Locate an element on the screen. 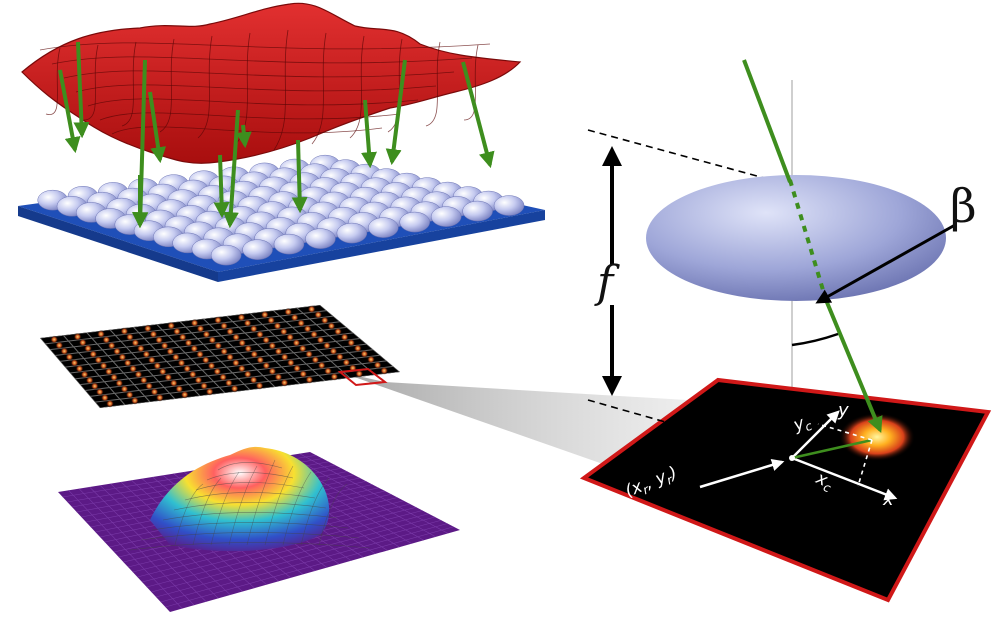 The width and height of the screenshot is (992, 618). wavefront-normal-arrows is located at coordinates (276, 135).